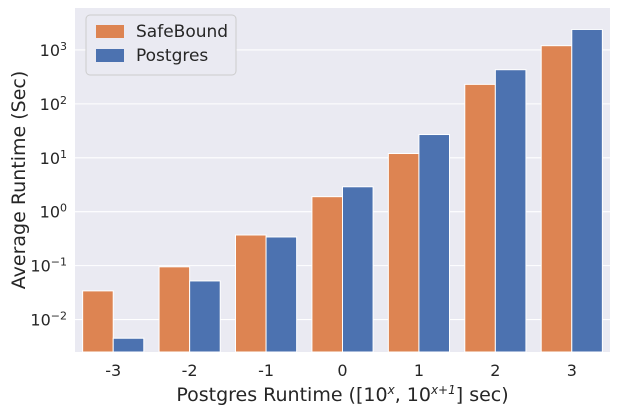 The width and height of the screenshot is (620, 413). Describe the element at coordinates (572, 370) in the screenshot. I see `x-tick-label: 3` at that location.